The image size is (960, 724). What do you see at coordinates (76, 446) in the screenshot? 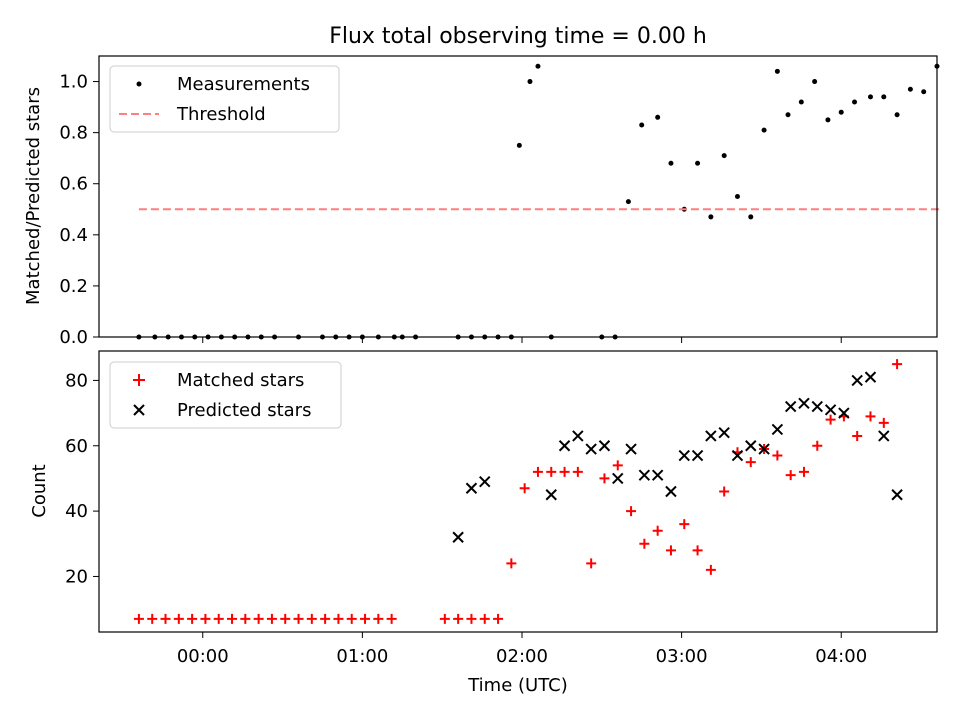
I see `count-y-tick-label: 60` at bounding box center [76, 446].